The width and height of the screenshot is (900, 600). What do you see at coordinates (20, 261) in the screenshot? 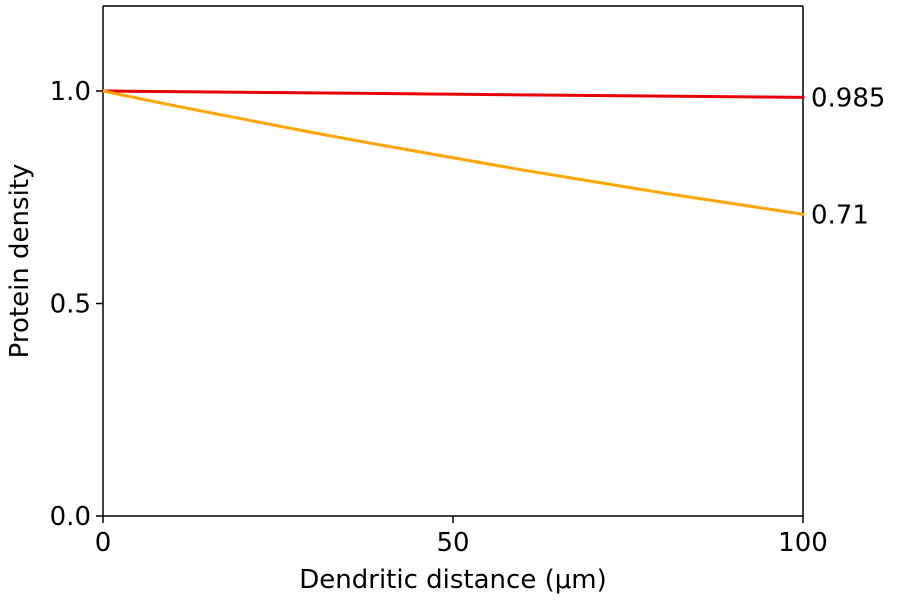
I see `y-axis-label: Protein density` at bounding box center [20, 261].